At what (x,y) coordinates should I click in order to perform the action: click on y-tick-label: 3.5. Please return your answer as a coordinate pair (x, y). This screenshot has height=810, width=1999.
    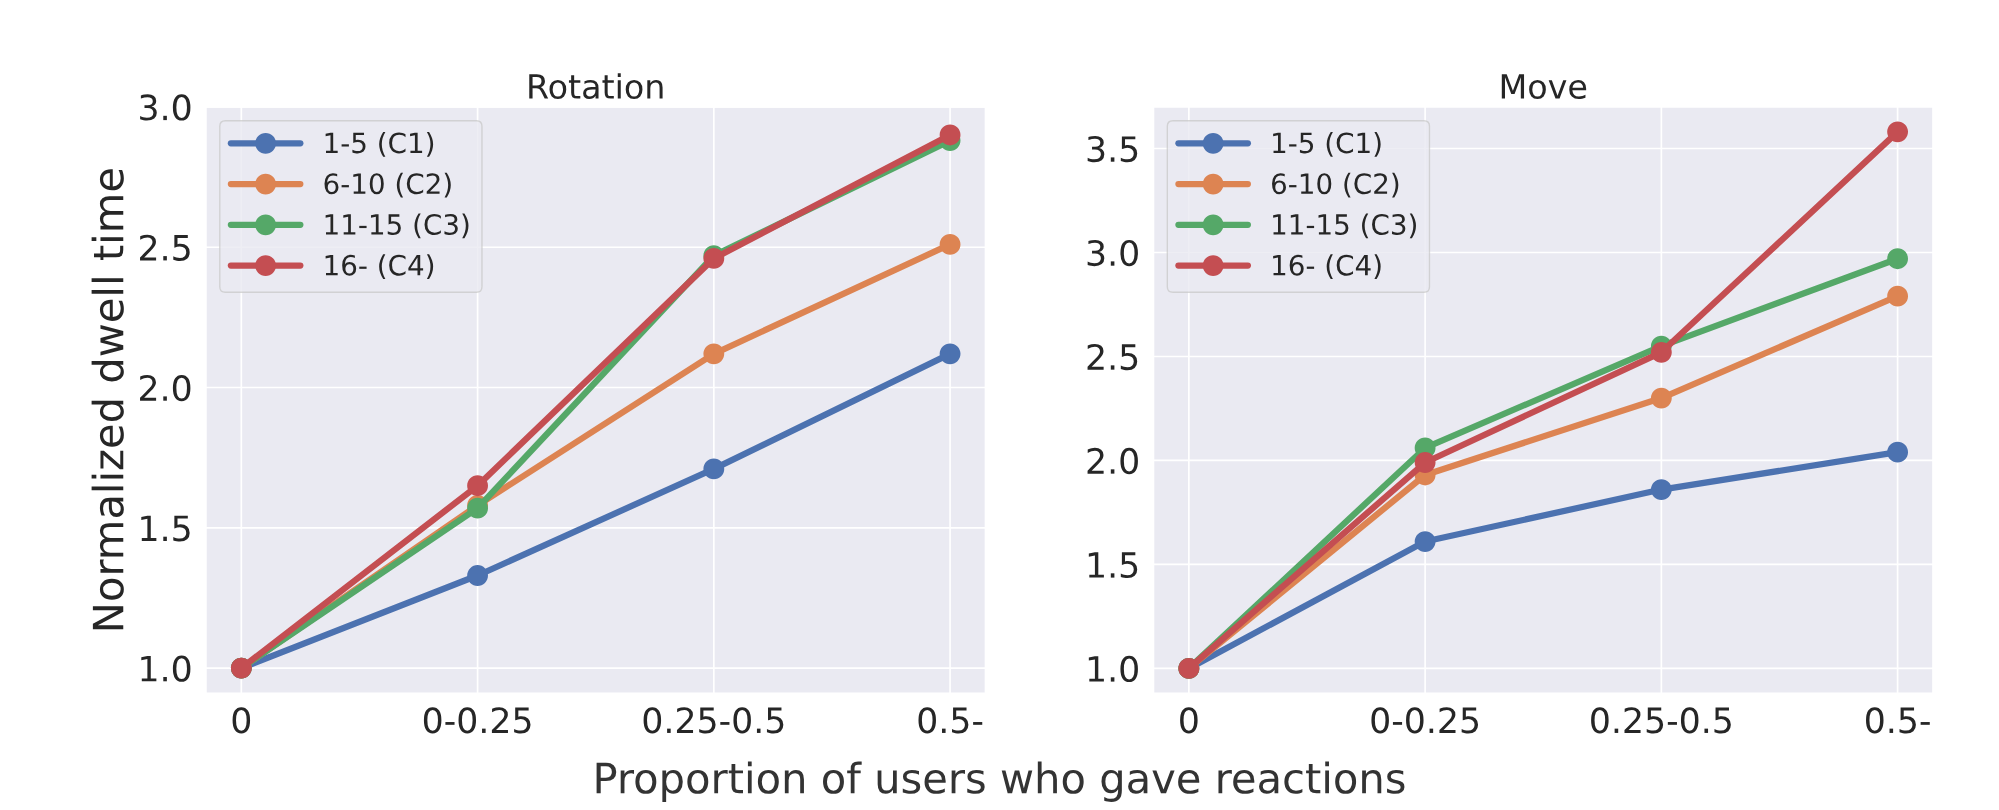
    Looking at the image, I should click on (1112, 149).